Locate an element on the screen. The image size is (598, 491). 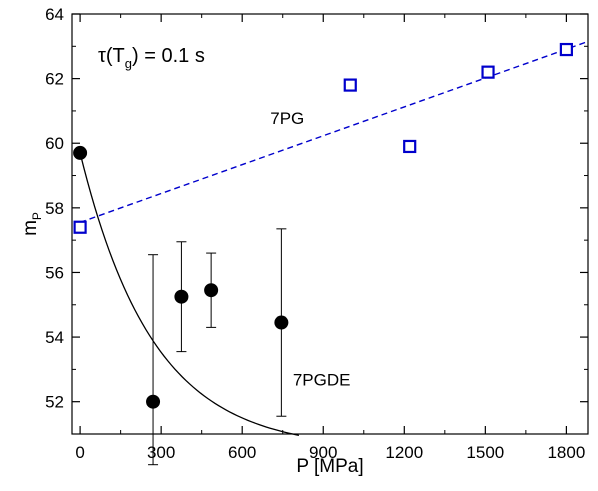
y-tick-label: 58 is located at coordinates (54, 208).